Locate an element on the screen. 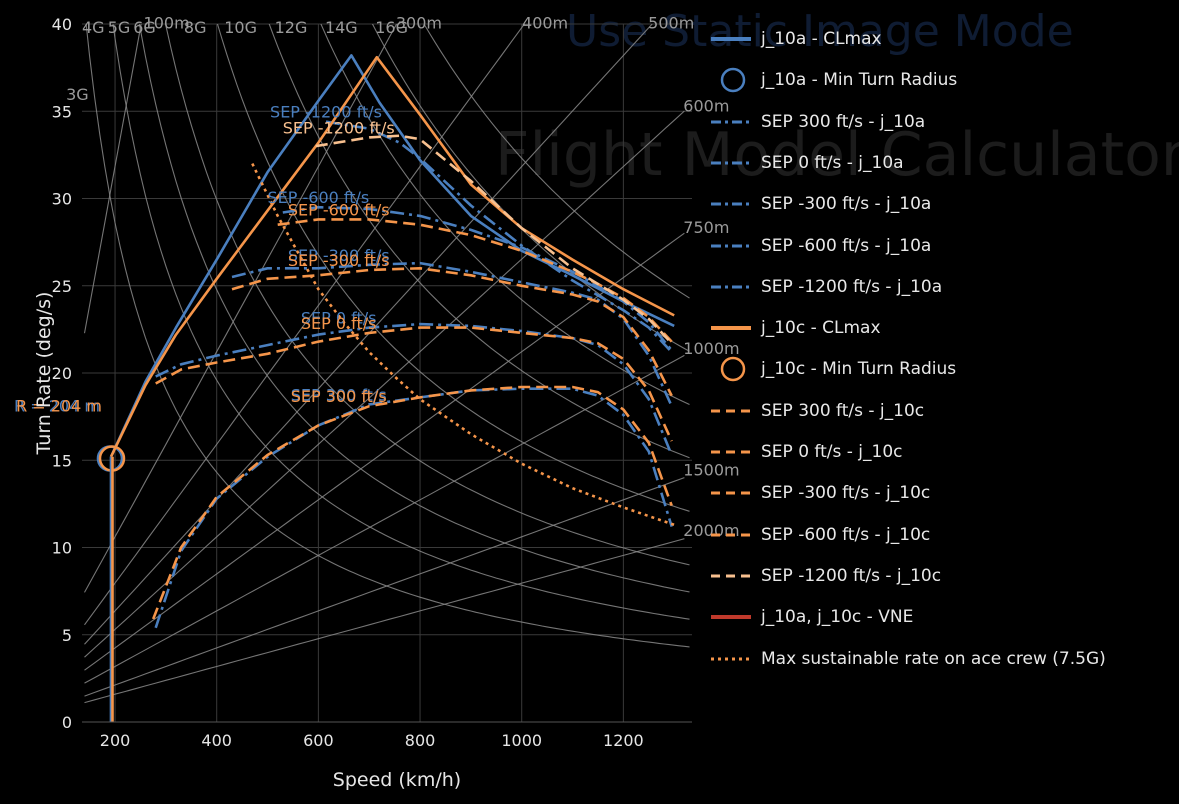 Image resolution: width=1179 pixels, height=804 pixels. g-load-label: 5G is located at coordinates (119, 27).